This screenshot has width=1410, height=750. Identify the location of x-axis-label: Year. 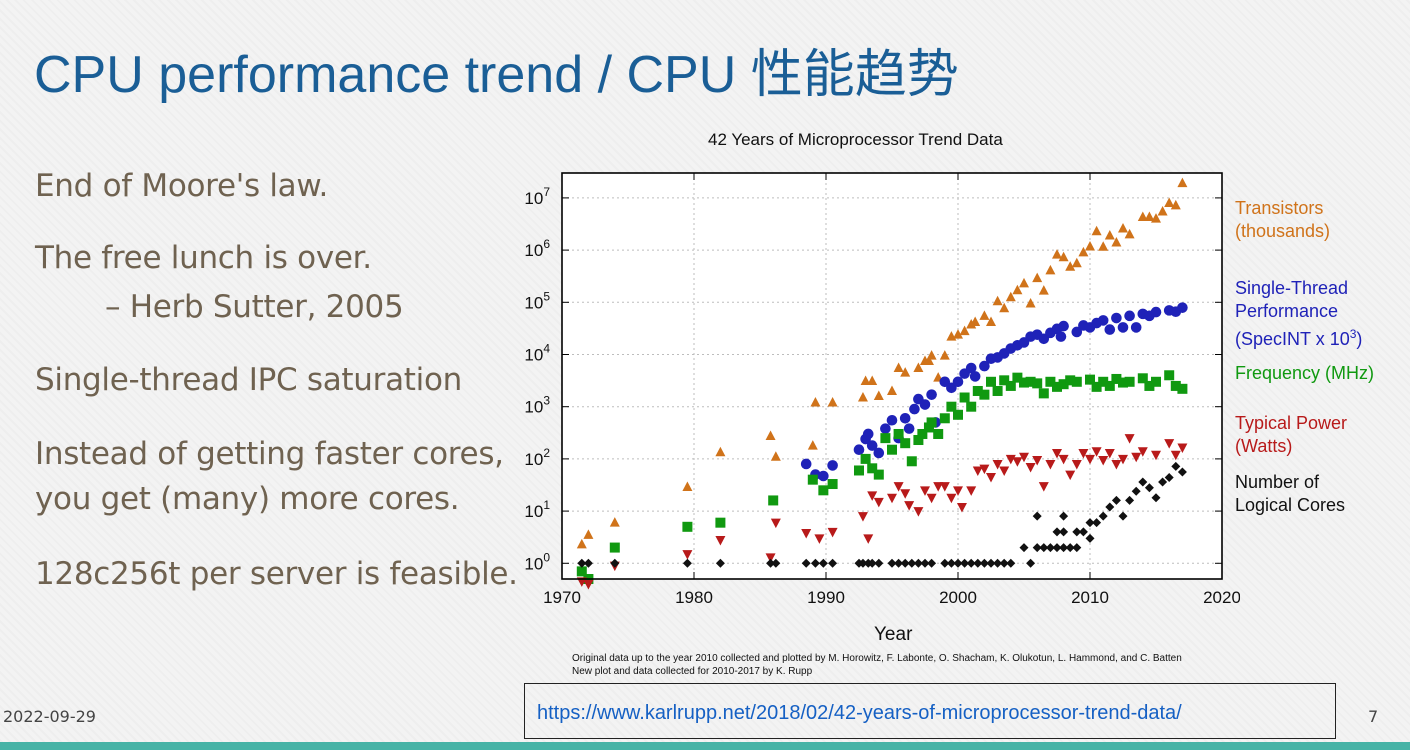
(893, 634).